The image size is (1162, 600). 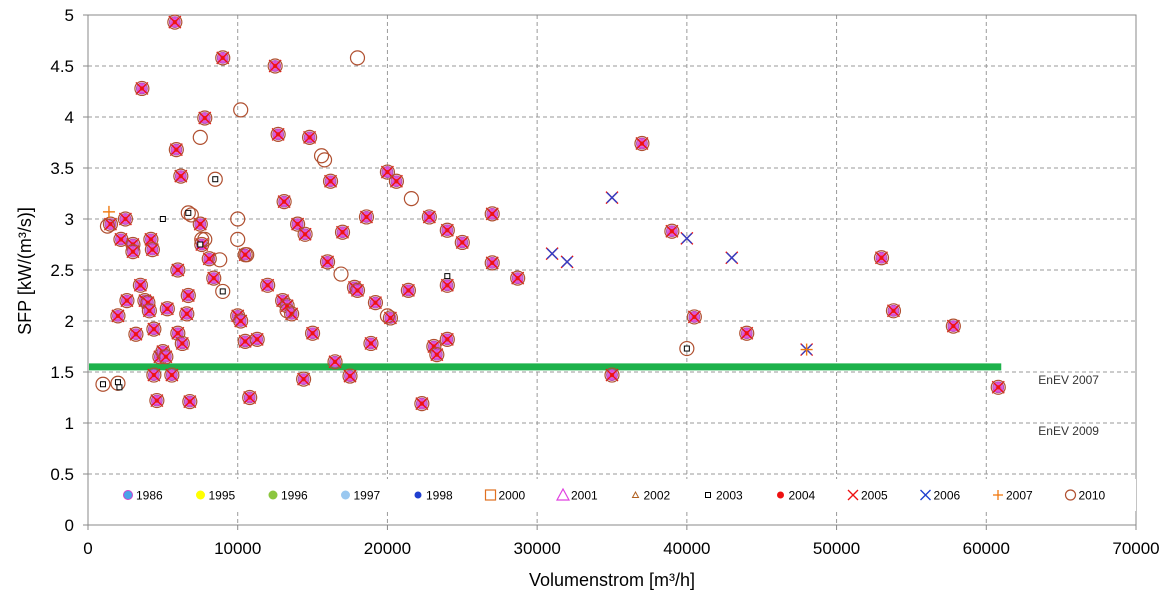 I want to click on legend-item: 1986, so click(x=143, y=496).